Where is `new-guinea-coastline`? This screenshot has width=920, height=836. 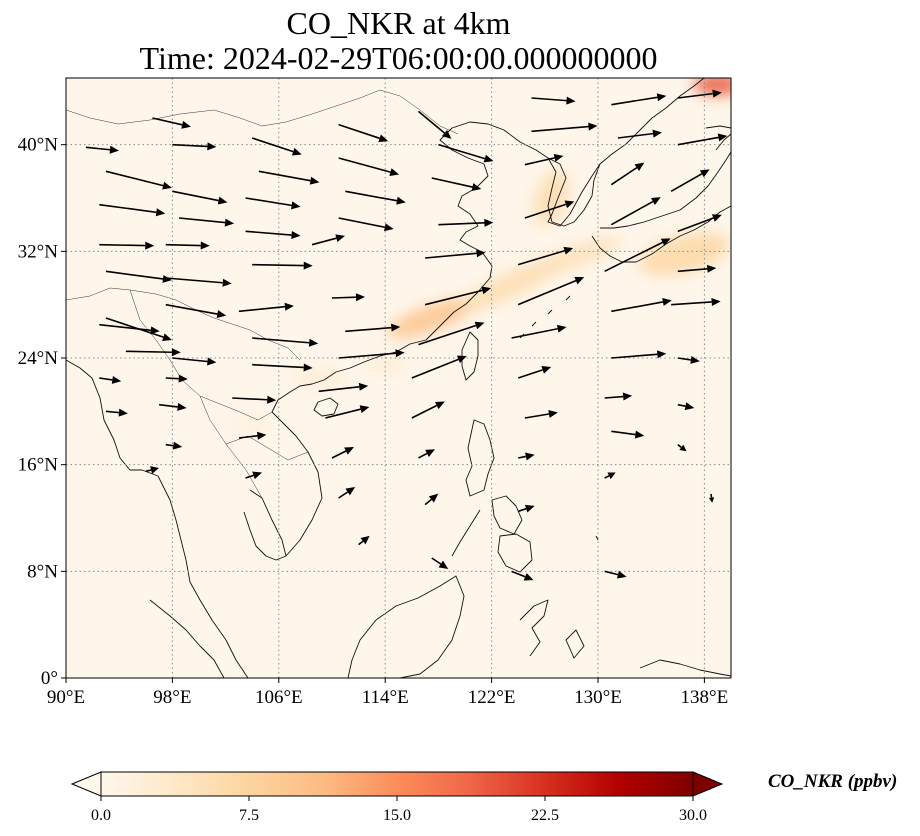 new-guinea-coastline is located at coordinates (685, 668).